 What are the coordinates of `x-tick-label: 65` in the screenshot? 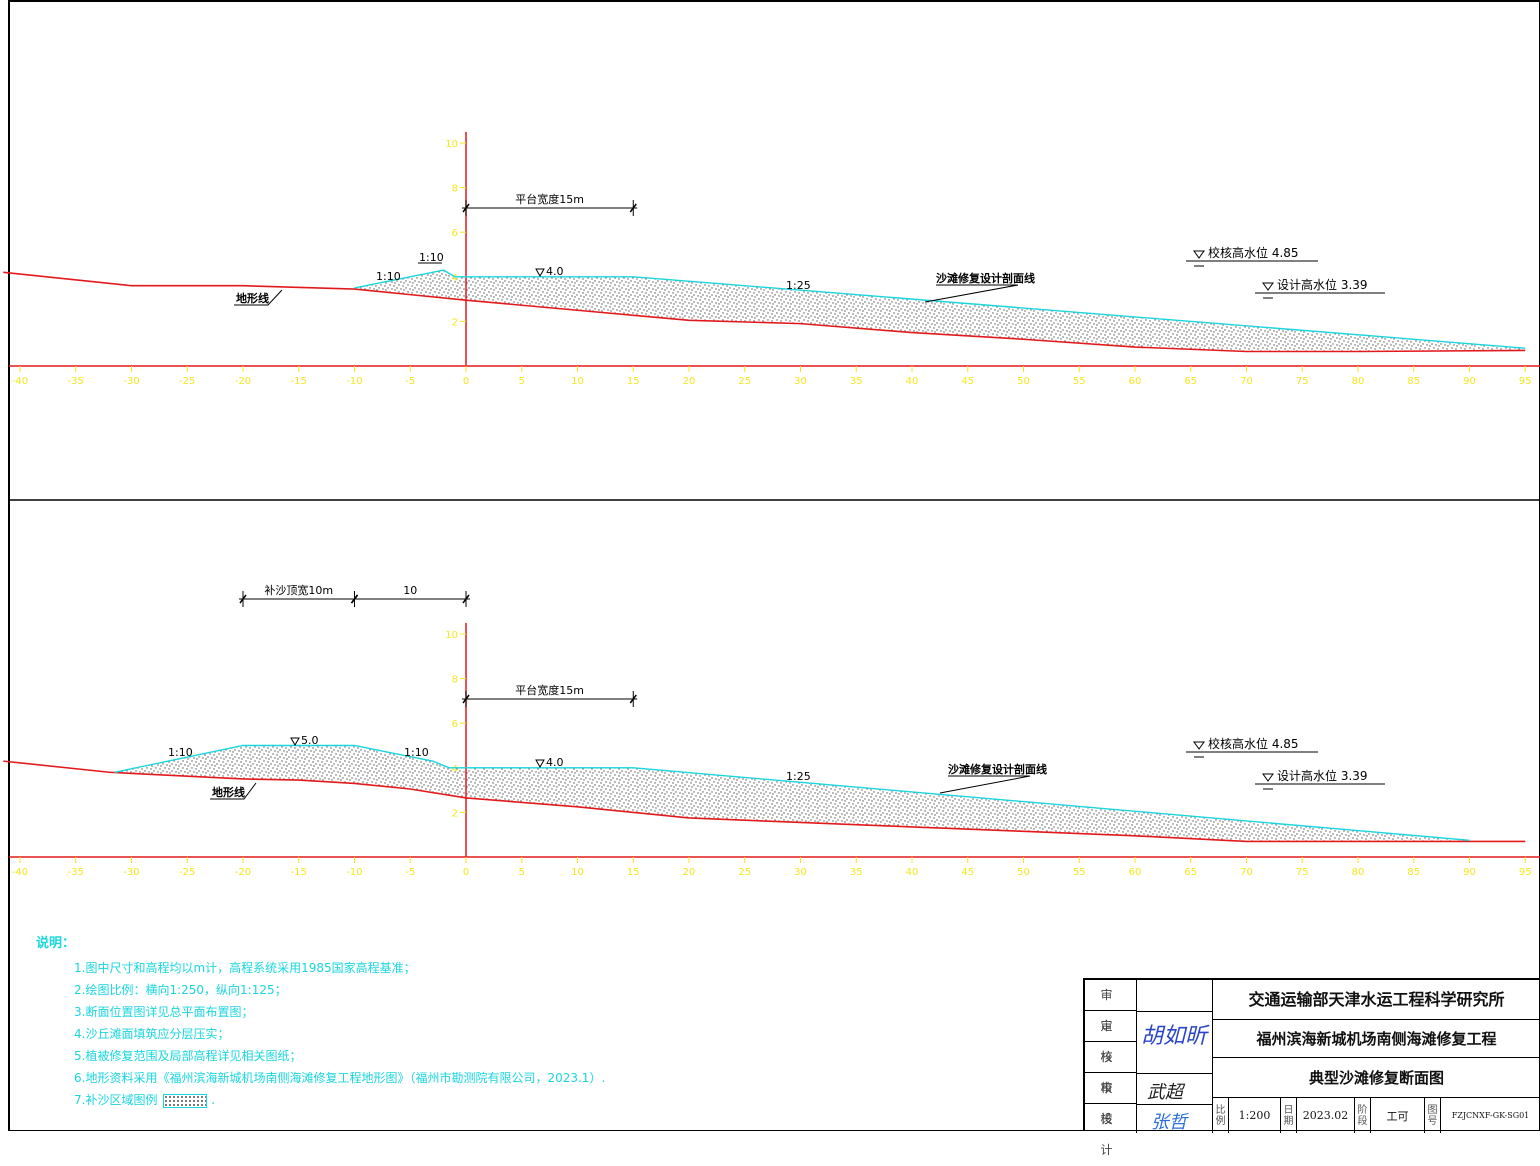 It's located at (1190, 381).